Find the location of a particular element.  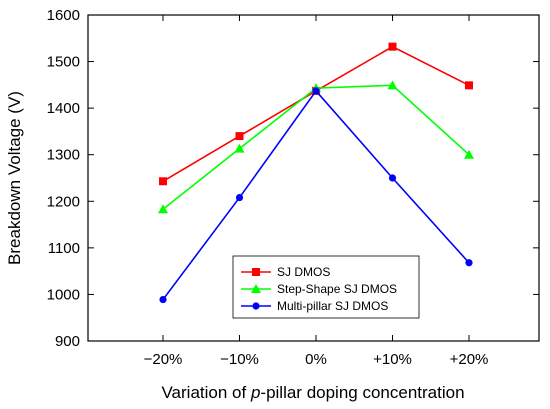

y-tick-label: 1300 is located at coordinates (63, 155).